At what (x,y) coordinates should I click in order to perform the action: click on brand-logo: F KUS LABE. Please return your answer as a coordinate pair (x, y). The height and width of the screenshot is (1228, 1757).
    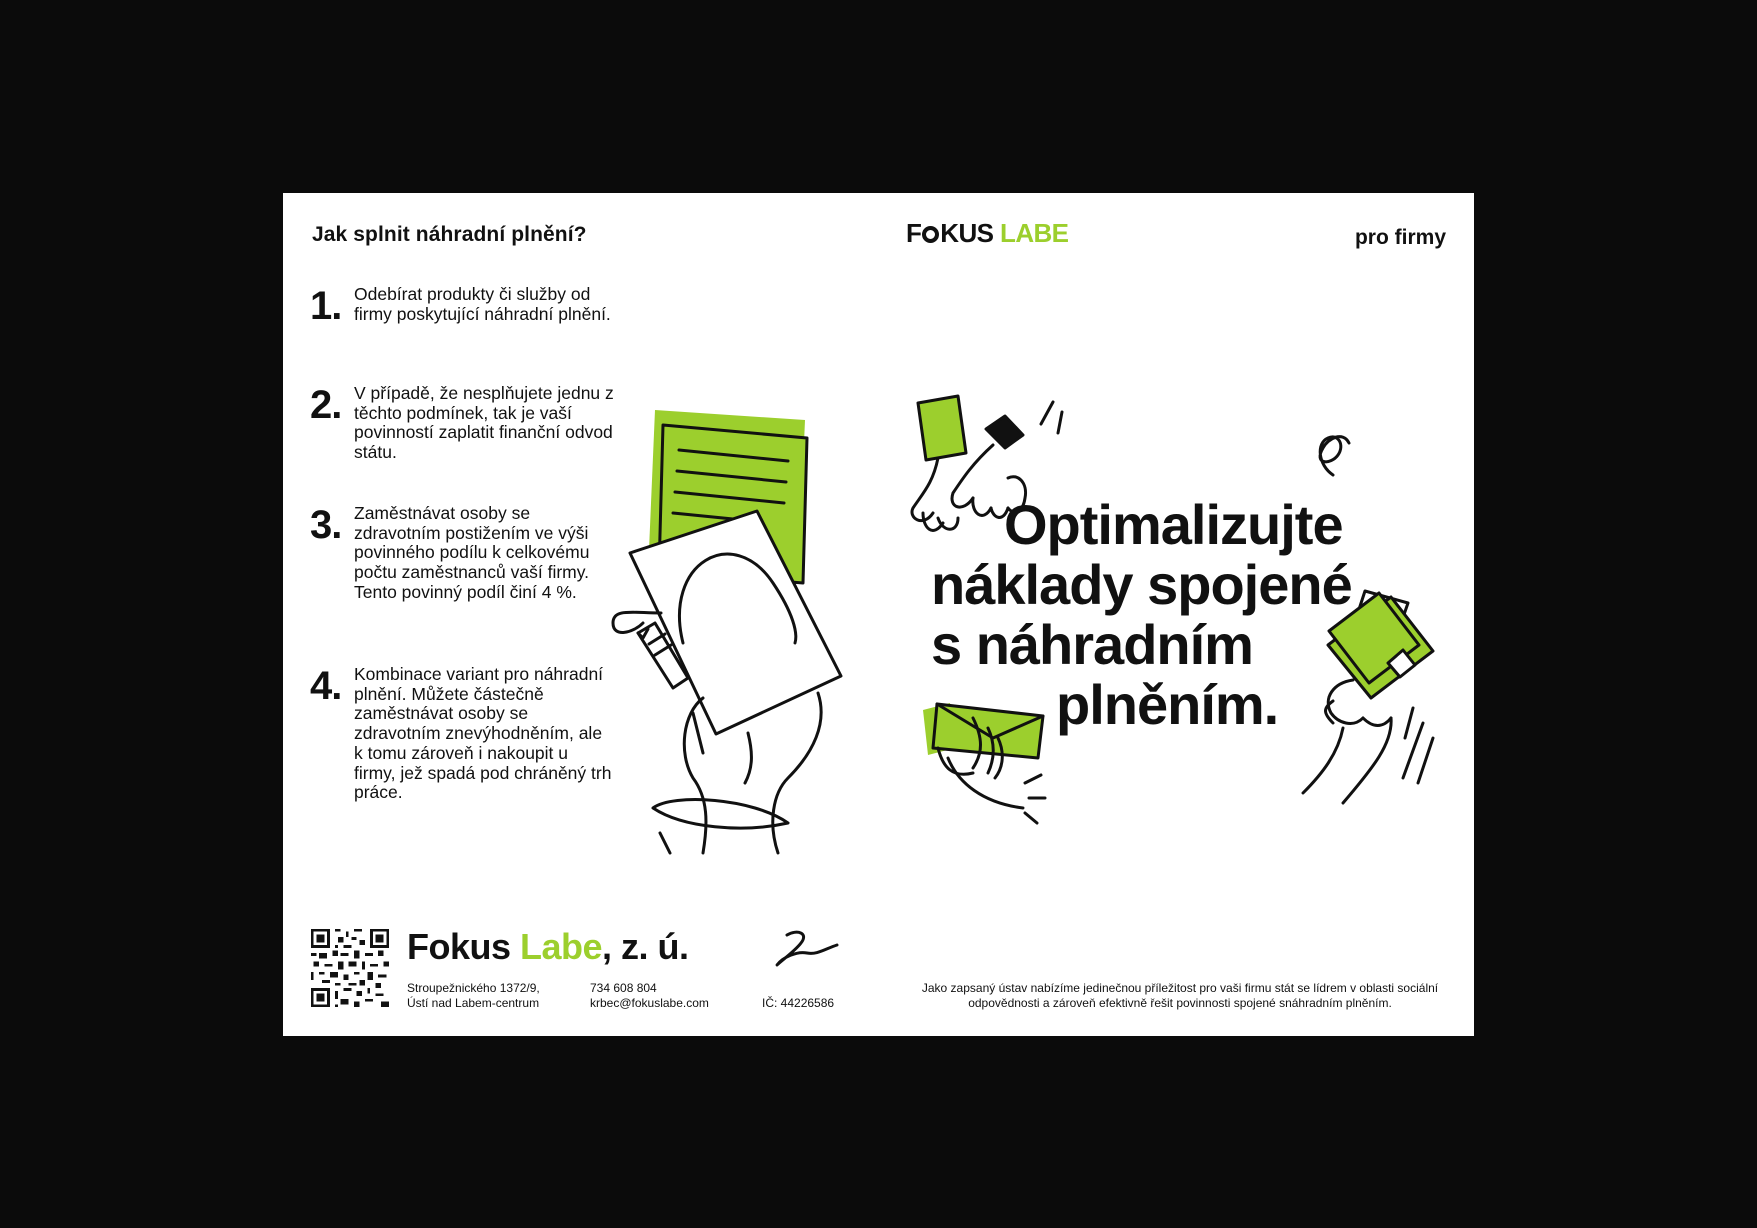
    Looking at the image, I should click on (987, 233).